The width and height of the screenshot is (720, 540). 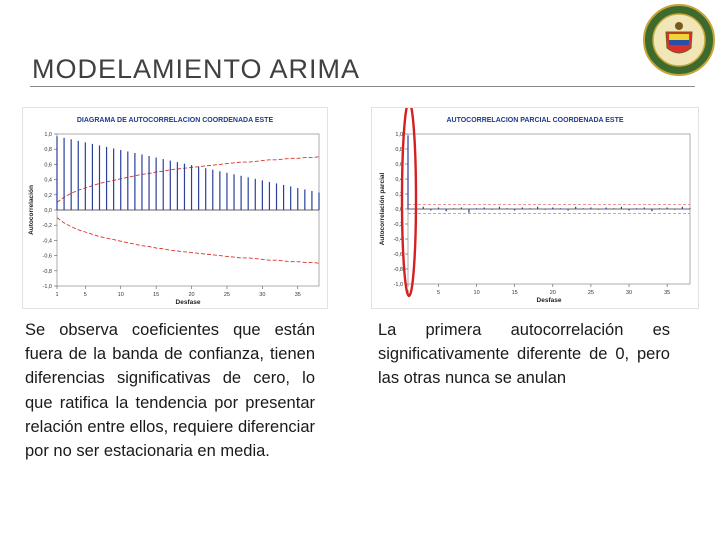 I want to click on highlight-circle, so click(x=409, y=203).